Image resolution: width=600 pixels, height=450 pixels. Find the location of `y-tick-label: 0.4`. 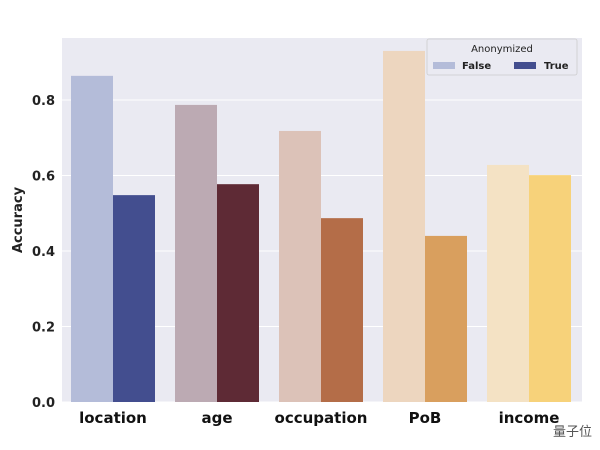

y-tick-label: 0.4 is located at coordinates (43, 252).